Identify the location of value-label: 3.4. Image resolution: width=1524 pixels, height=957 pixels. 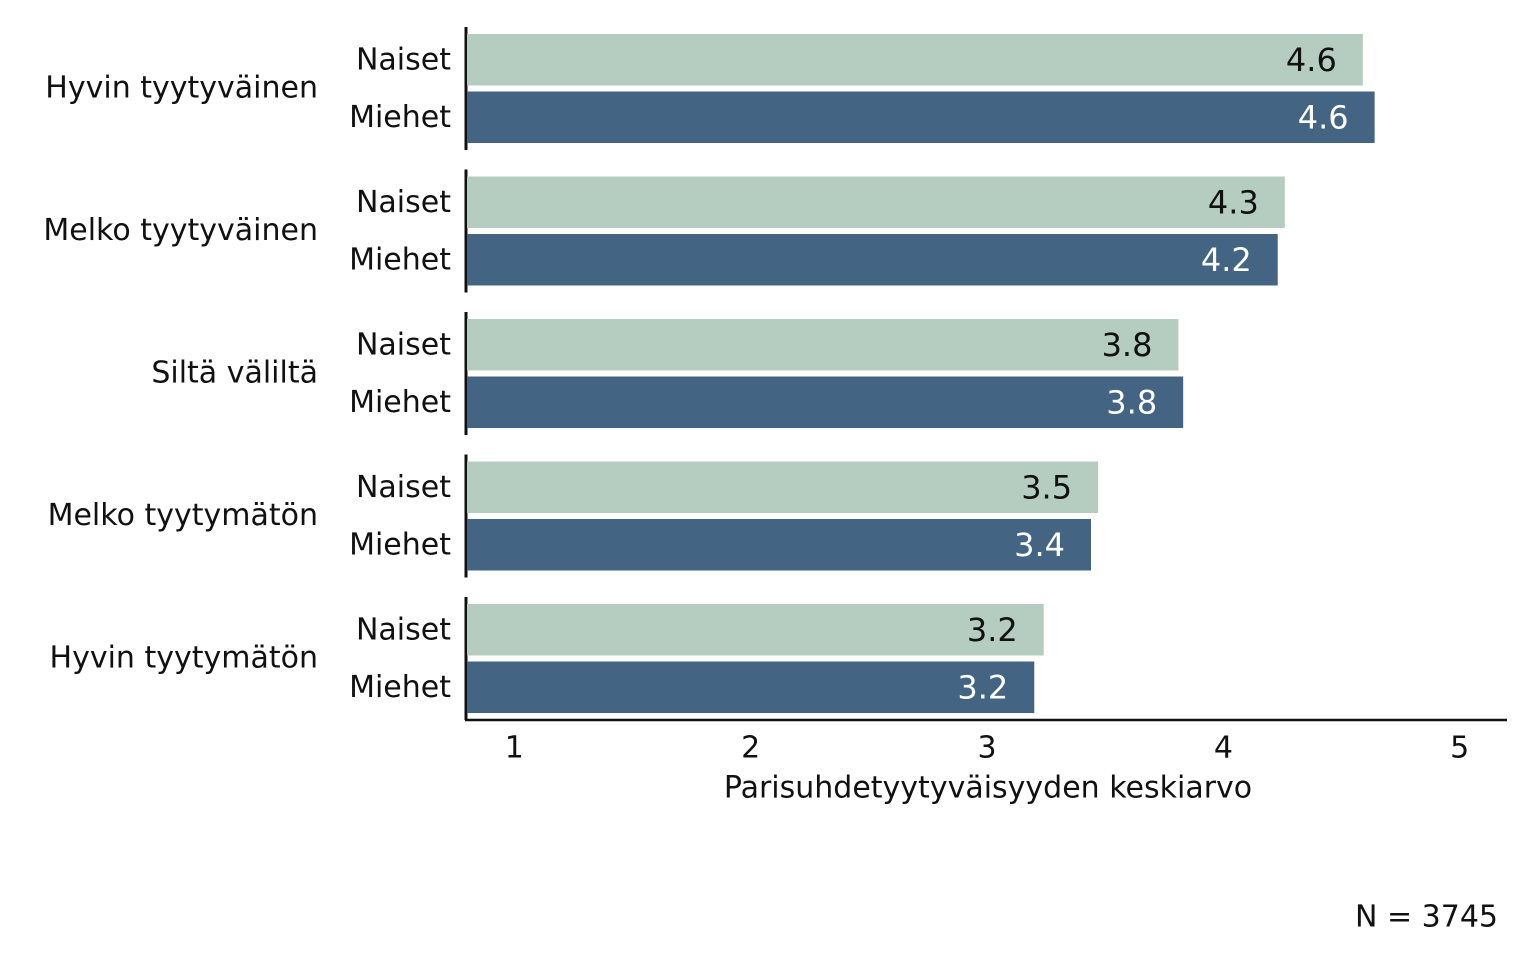
(1039, 545).